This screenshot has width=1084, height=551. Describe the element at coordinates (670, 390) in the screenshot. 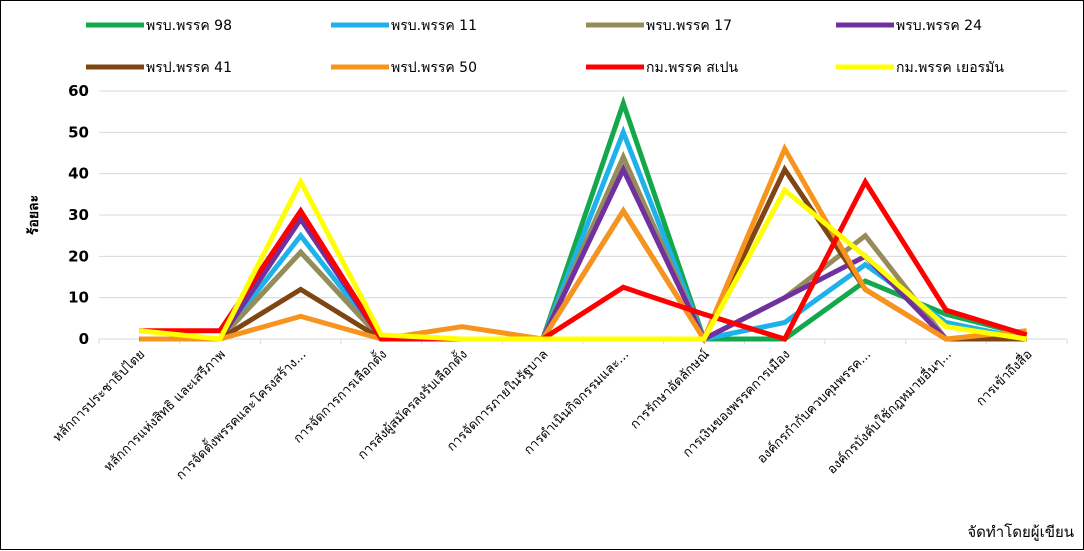

I see `x-category-label: การรักษาอัตลักษณ์` at that location.